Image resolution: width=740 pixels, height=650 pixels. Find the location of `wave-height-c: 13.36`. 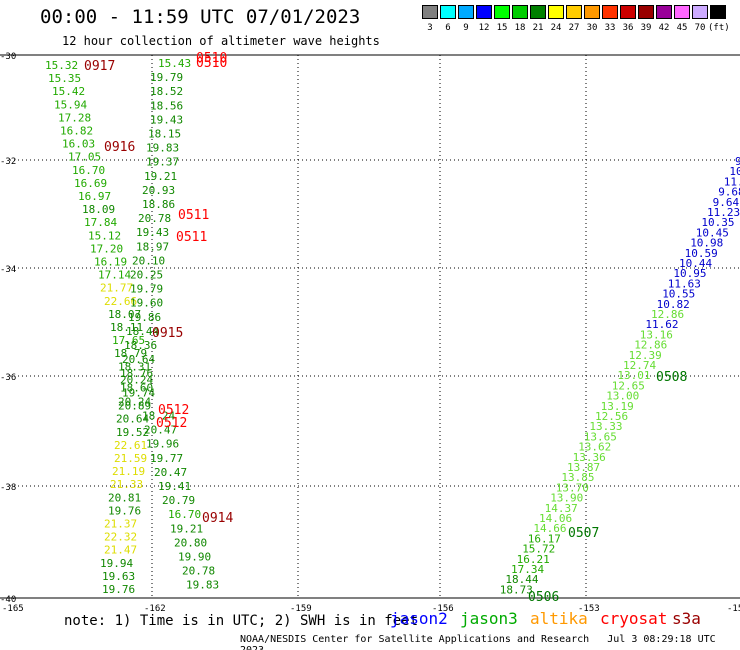

wave-height-c: 13.36 is located at coordinates (589, 457).